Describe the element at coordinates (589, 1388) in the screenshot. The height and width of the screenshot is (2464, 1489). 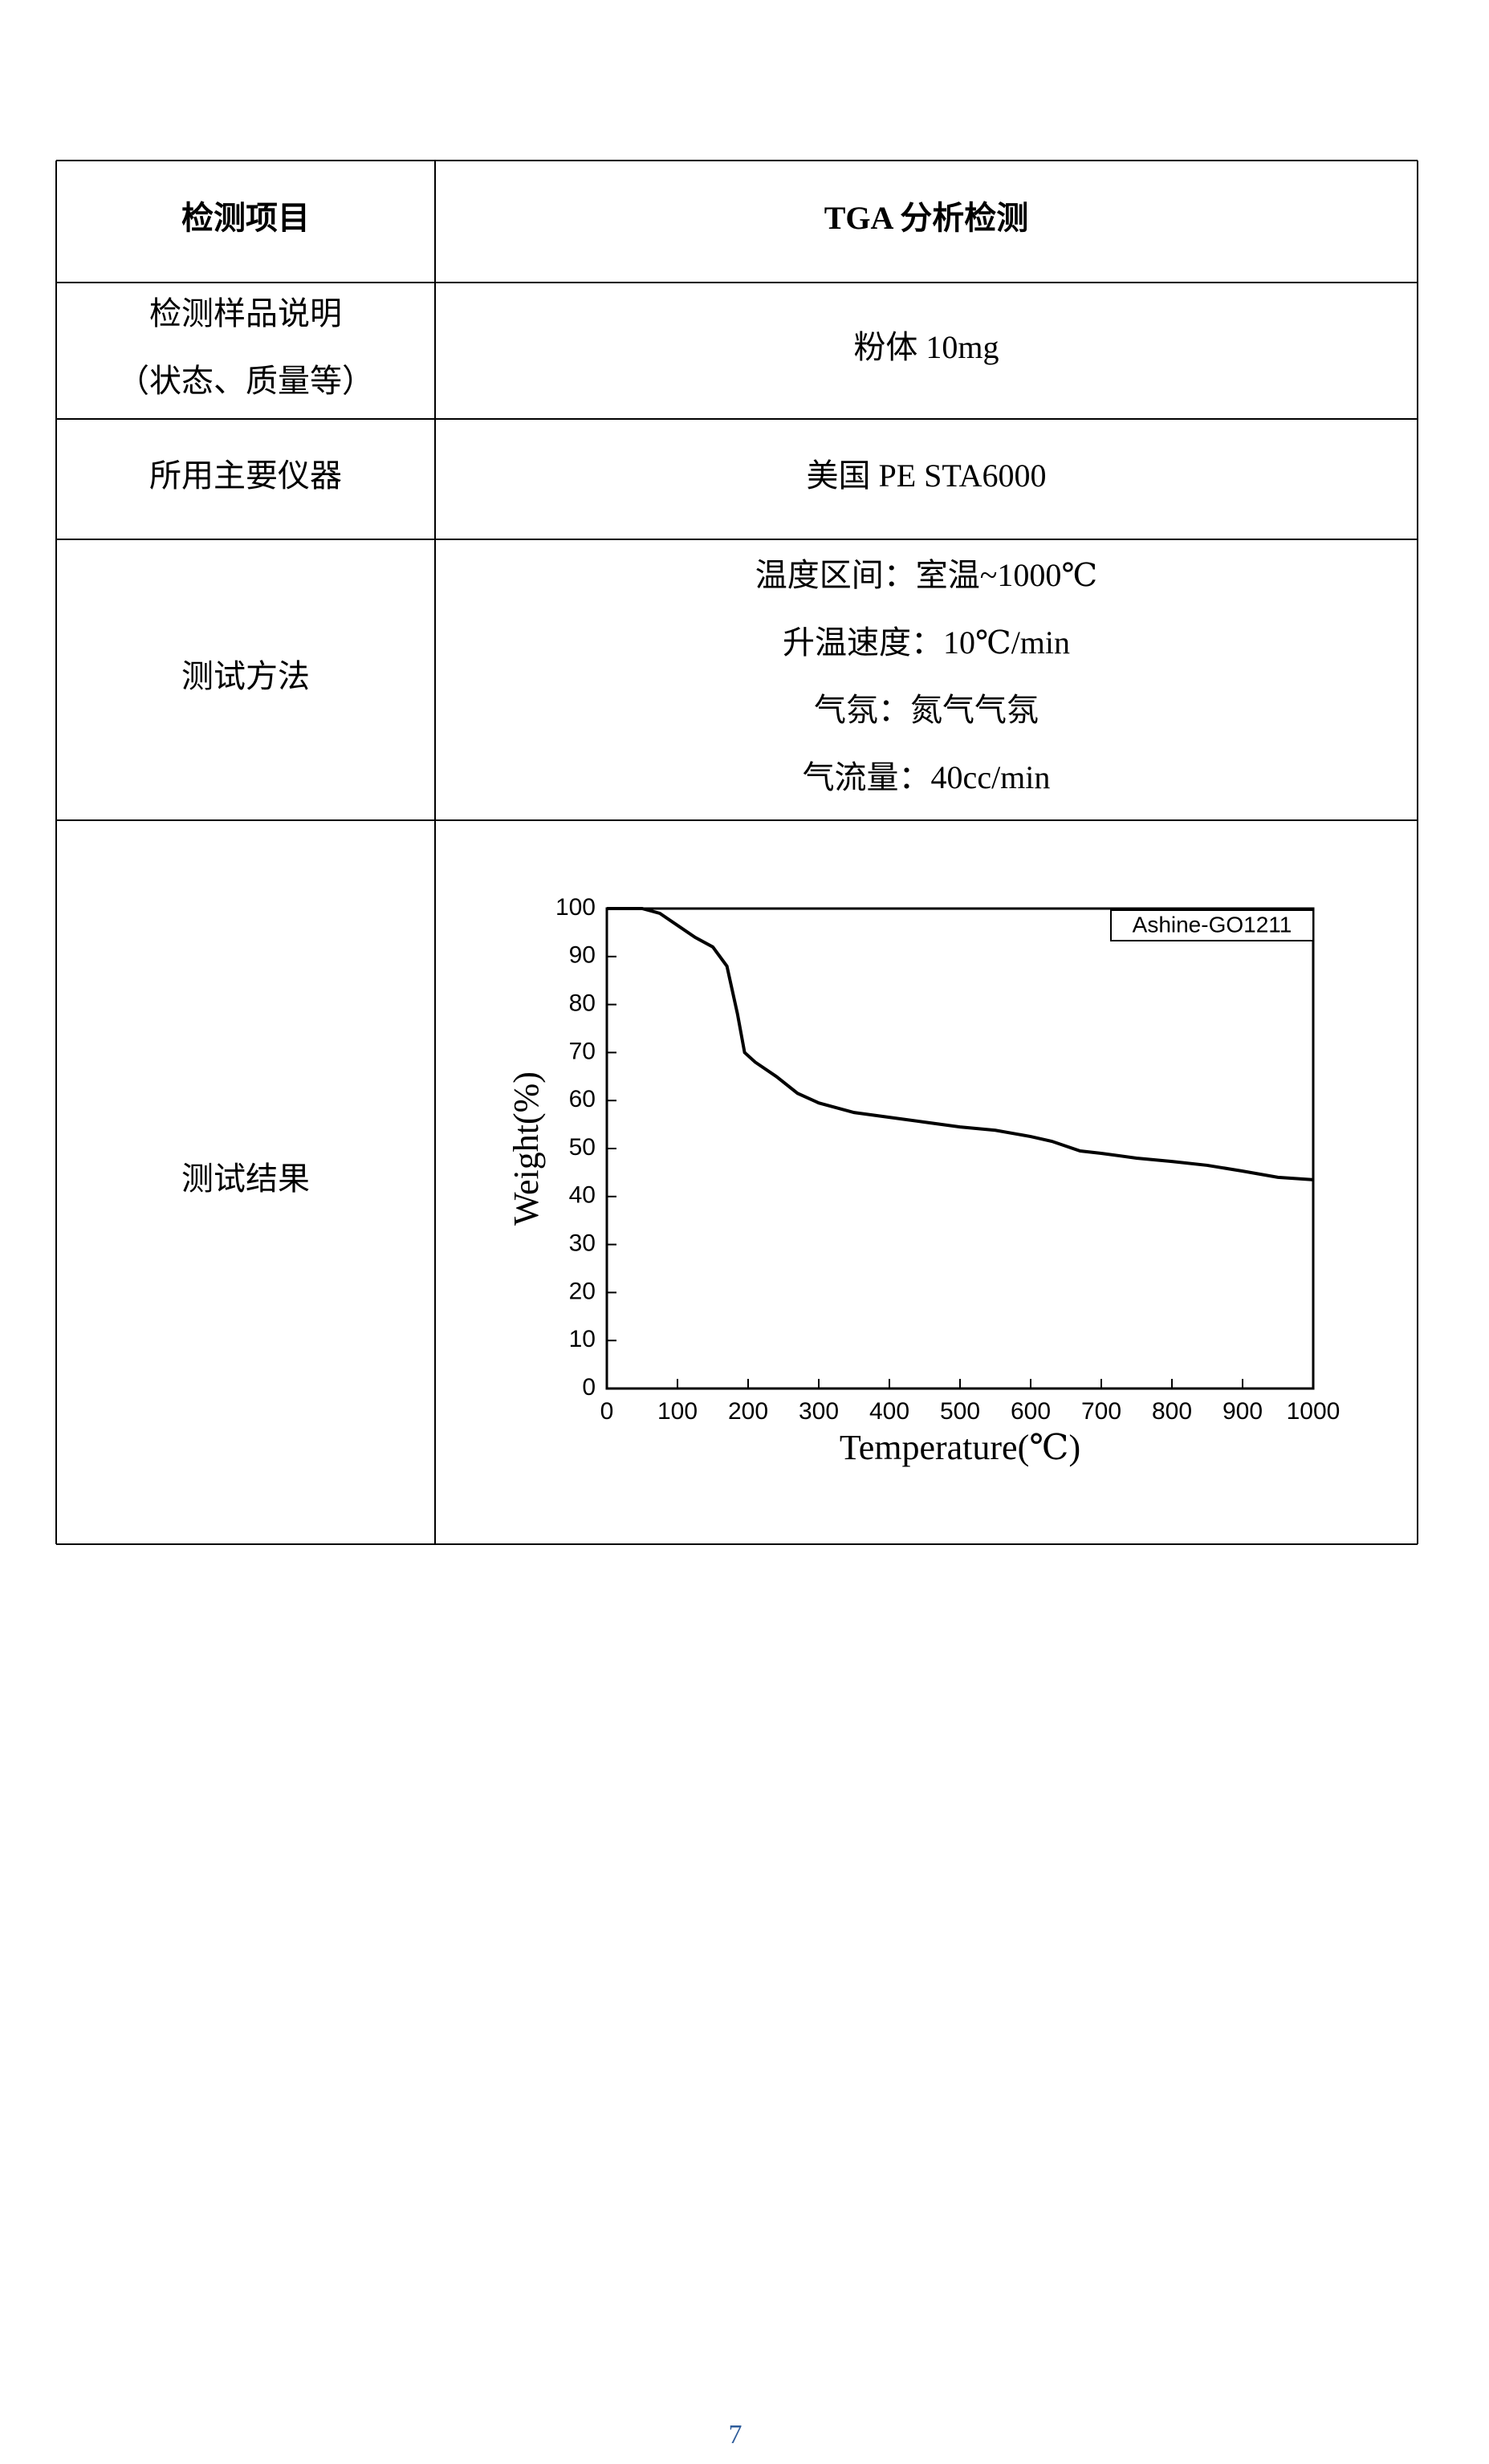
I see `y-tick-label: 0` at that location.